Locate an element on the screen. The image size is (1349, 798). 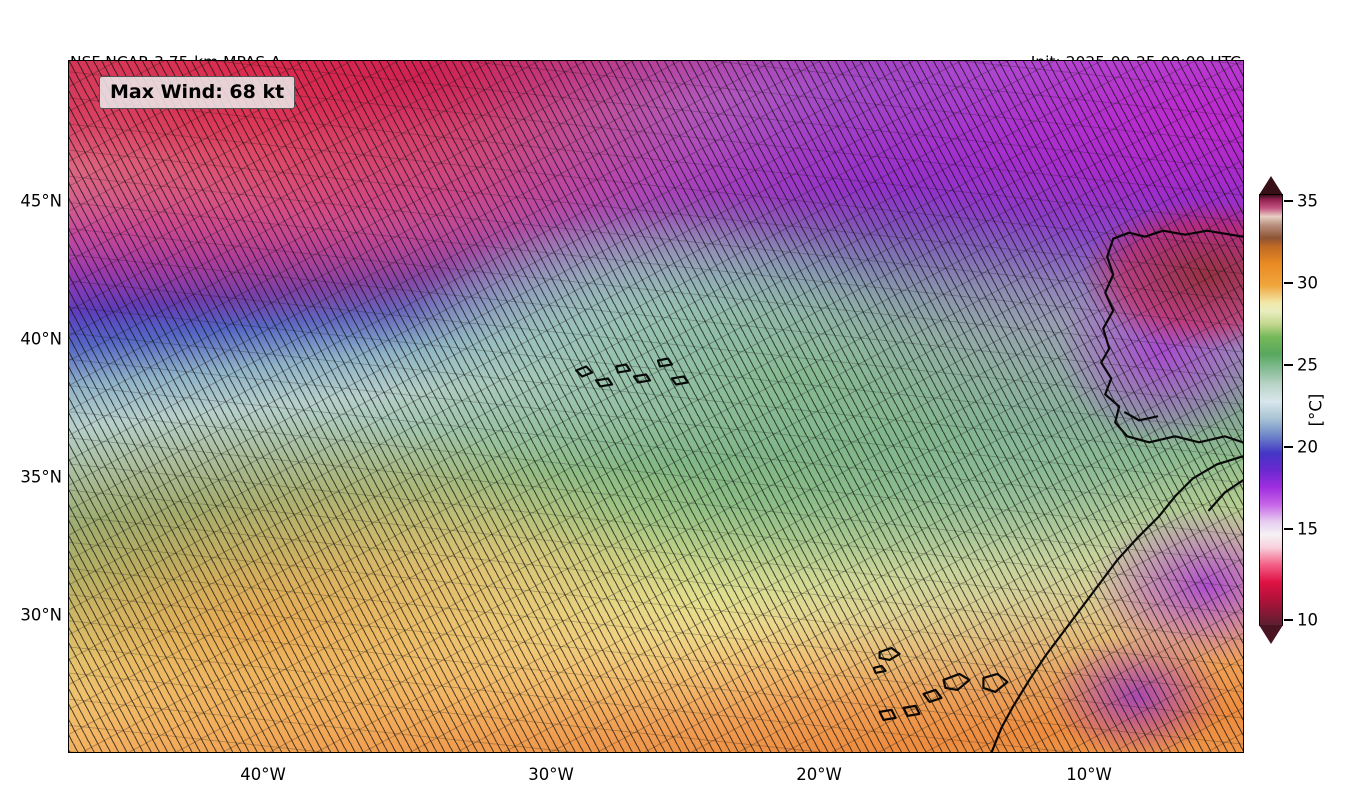
colorbar-label-15: 15 is located at coordinates (1307, 529).